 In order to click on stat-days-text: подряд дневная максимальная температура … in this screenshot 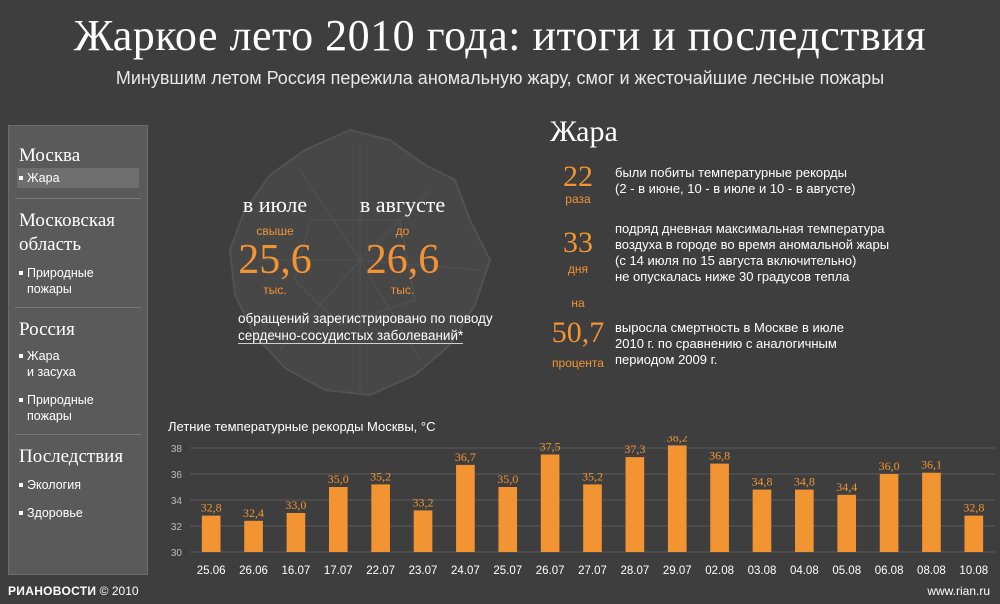, I will do `click(805, 253)`.